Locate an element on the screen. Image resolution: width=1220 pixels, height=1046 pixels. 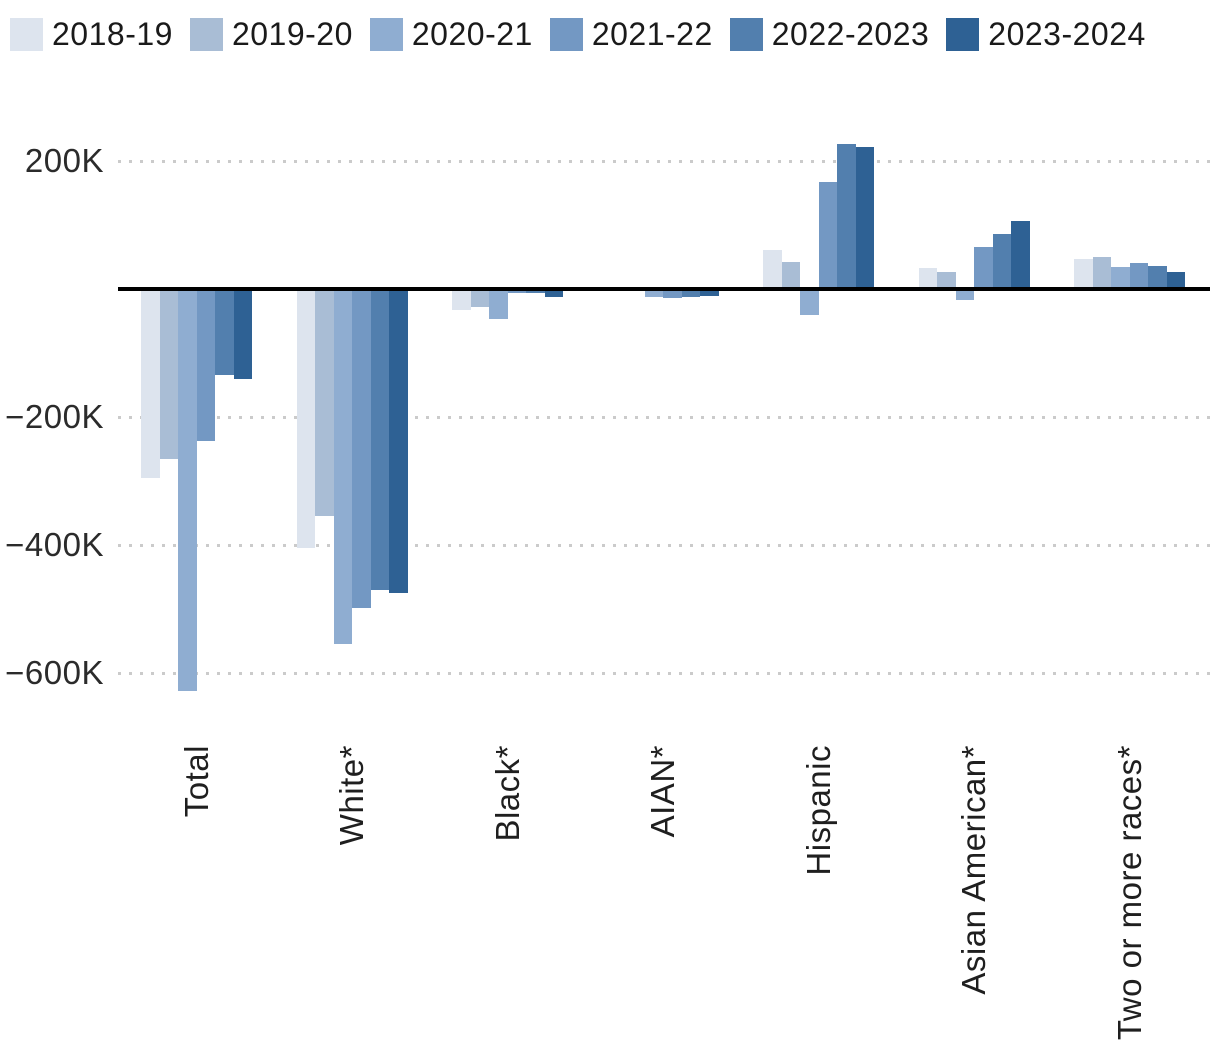
x-axis-label-text: Two or more races* is located at coordinates (1129, 893).